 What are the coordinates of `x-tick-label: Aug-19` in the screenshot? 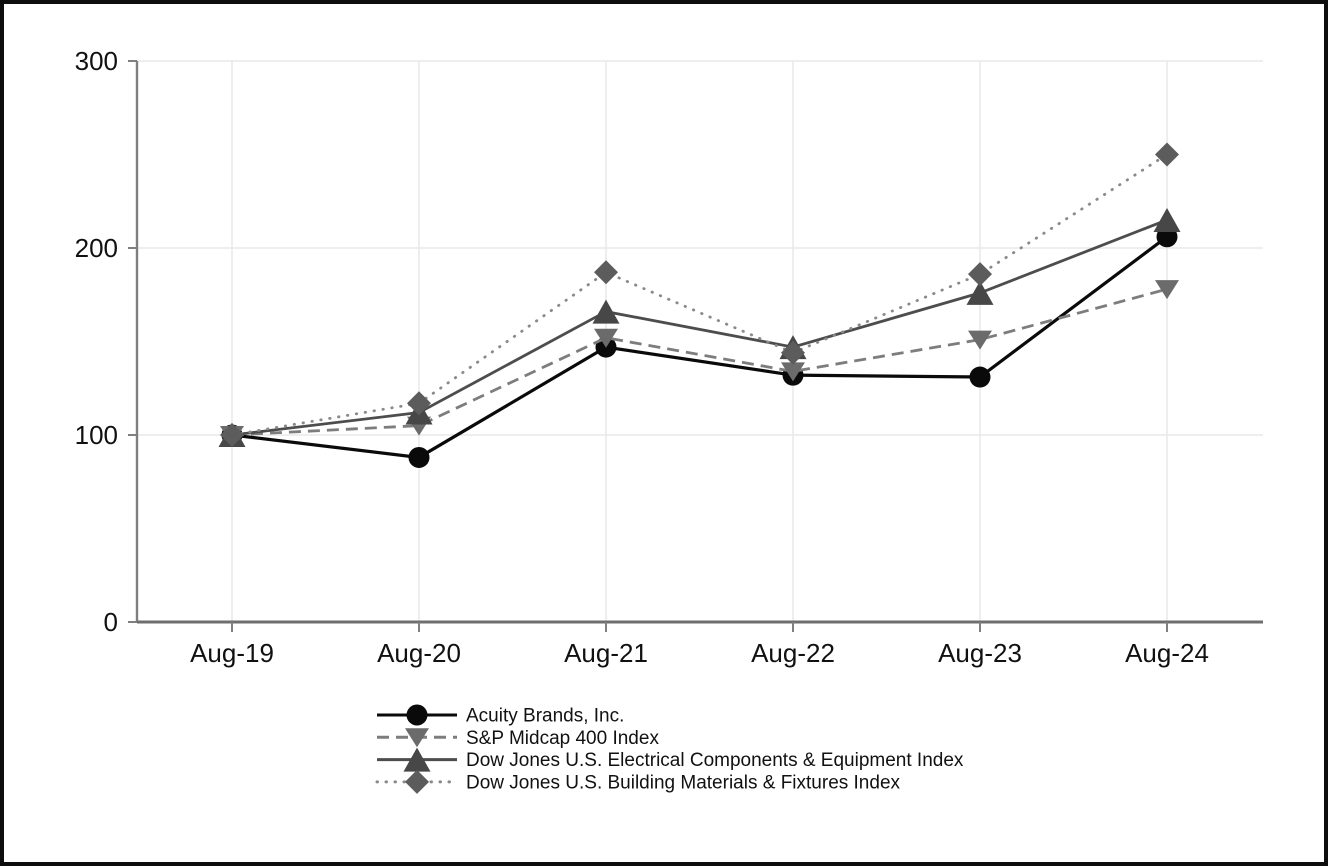 It's located at (232, 653).